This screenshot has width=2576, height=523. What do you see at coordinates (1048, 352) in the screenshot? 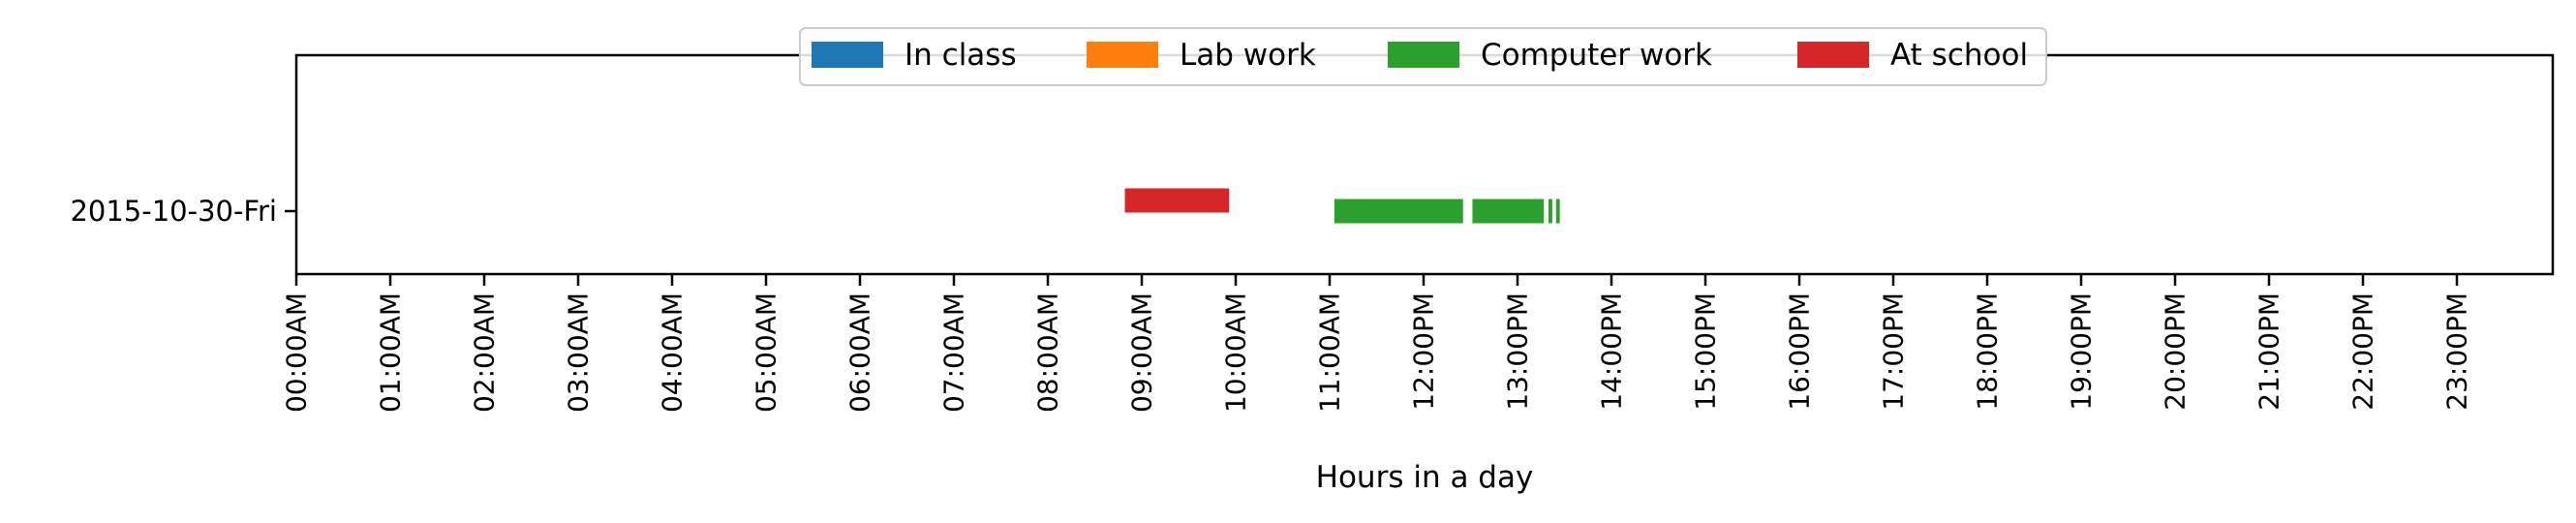
I see `x-tick-label: 08:00AM` at bounding box center [1048, 352].